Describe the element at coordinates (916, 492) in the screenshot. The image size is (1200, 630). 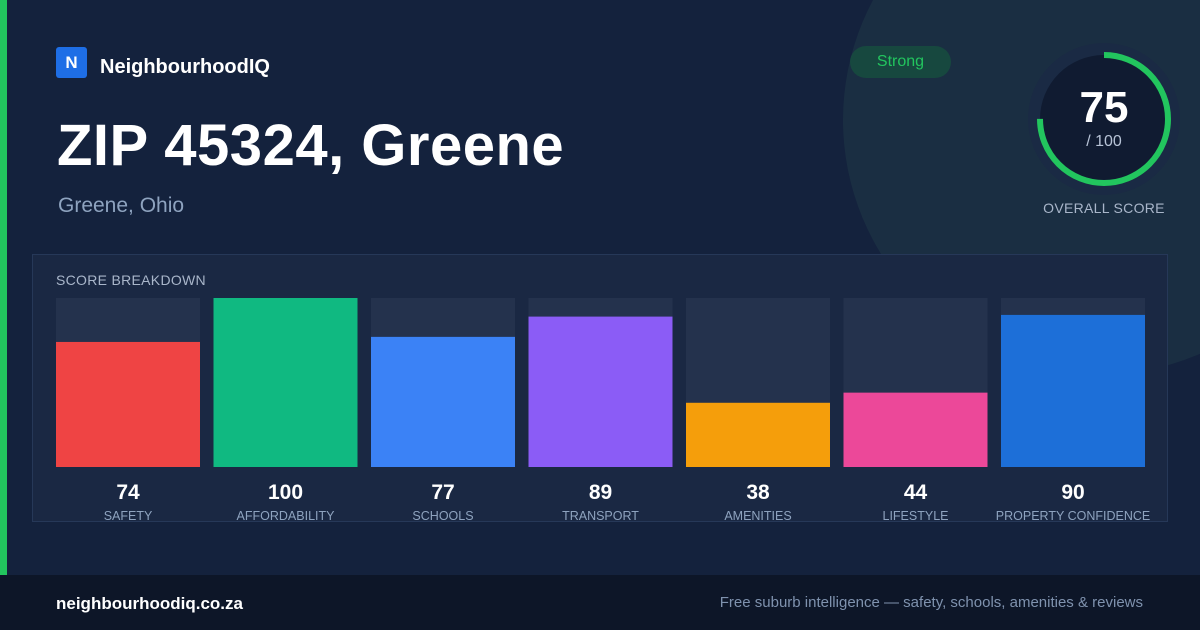
I see `bar-value-label: 44` at that location.